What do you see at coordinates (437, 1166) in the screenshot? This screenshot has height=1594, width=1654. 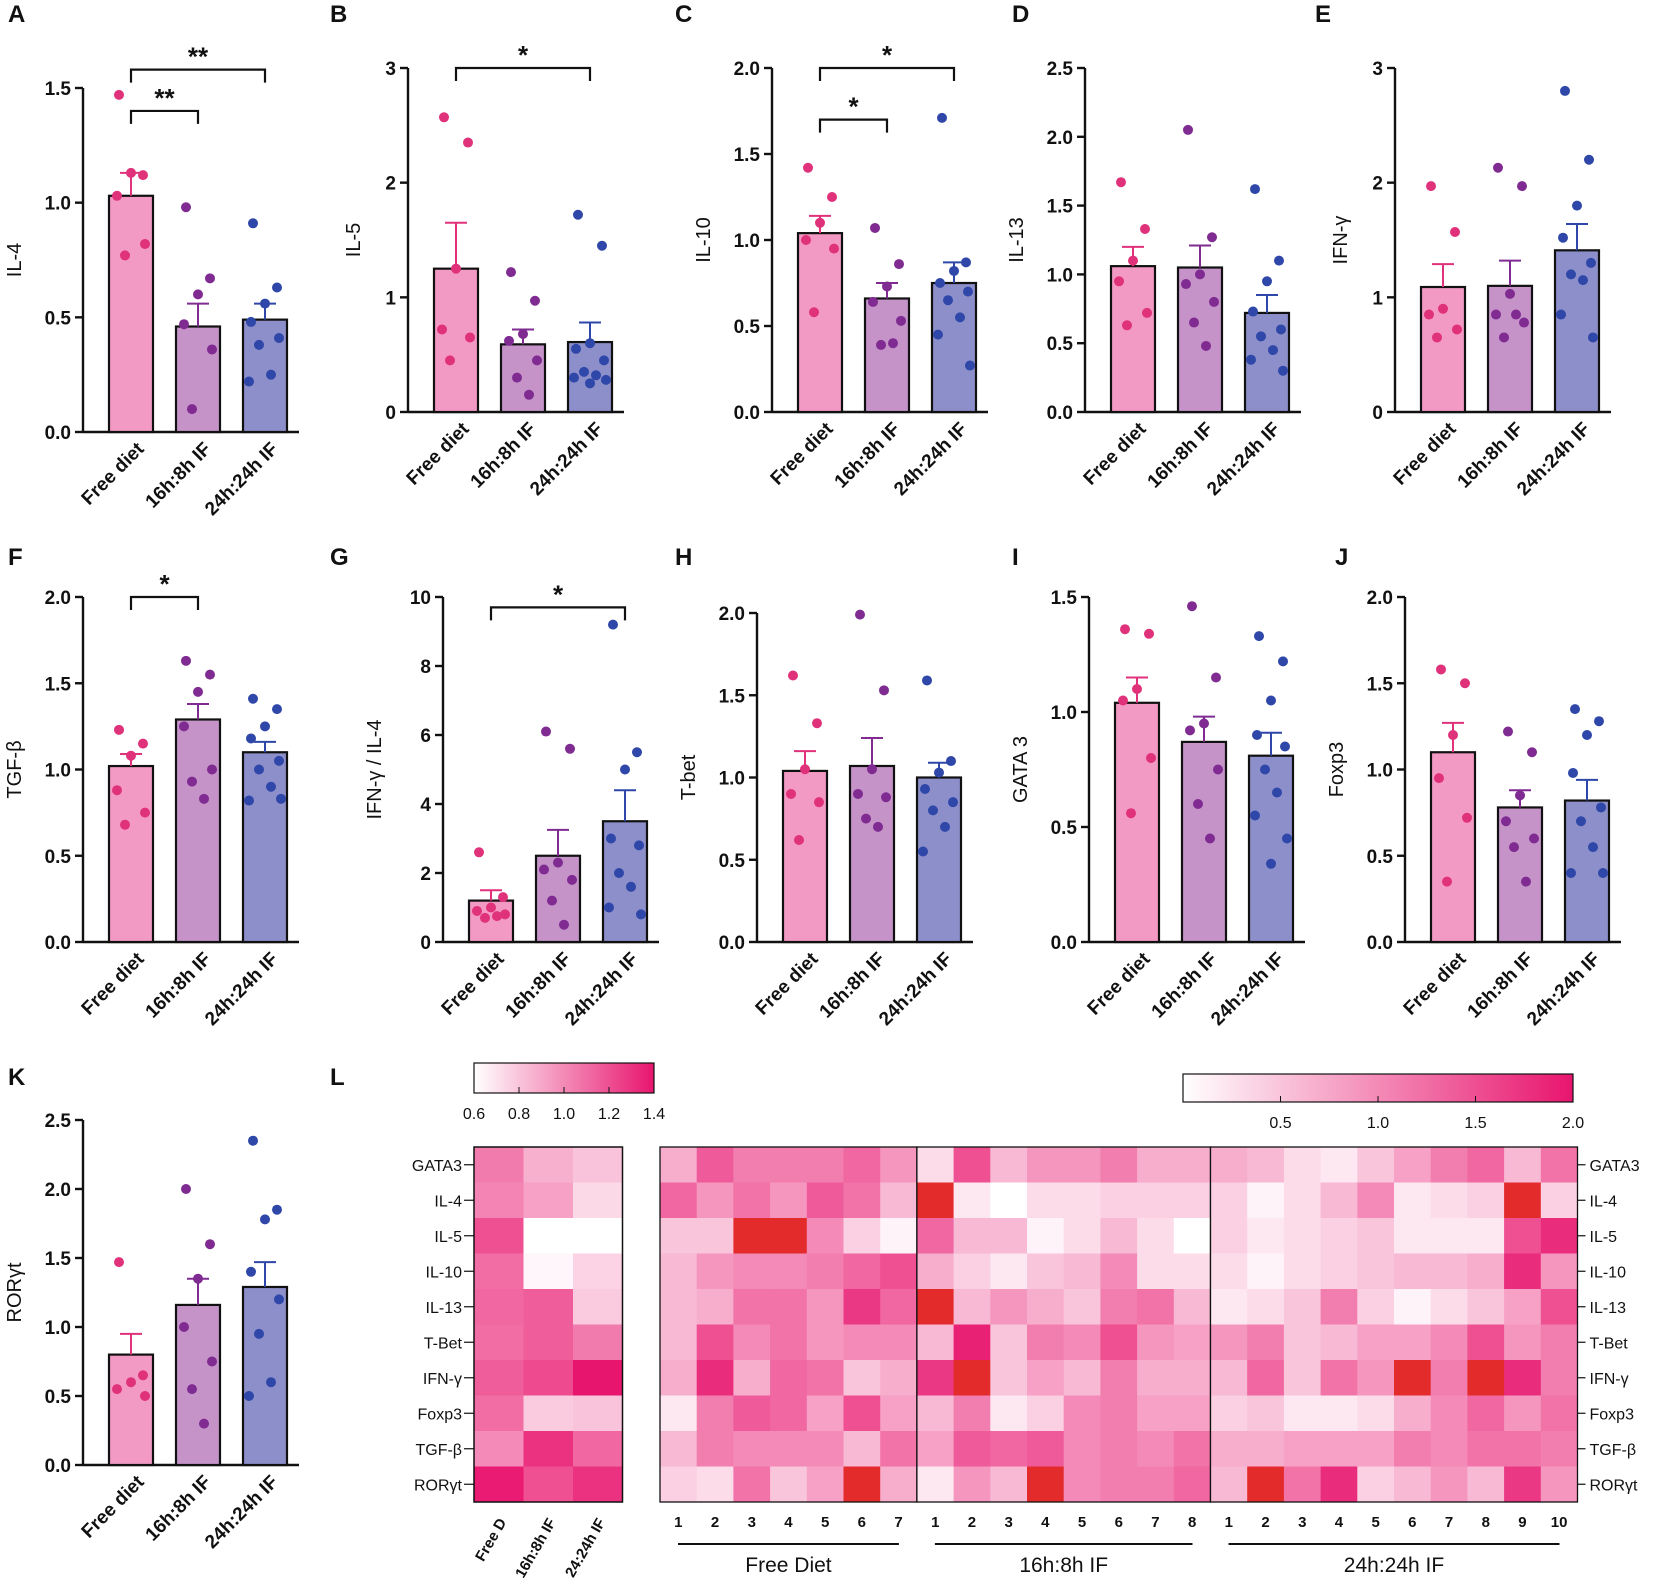 I see `heatmap-row-label-left: GATA3` at bounding box center [437, 1166].